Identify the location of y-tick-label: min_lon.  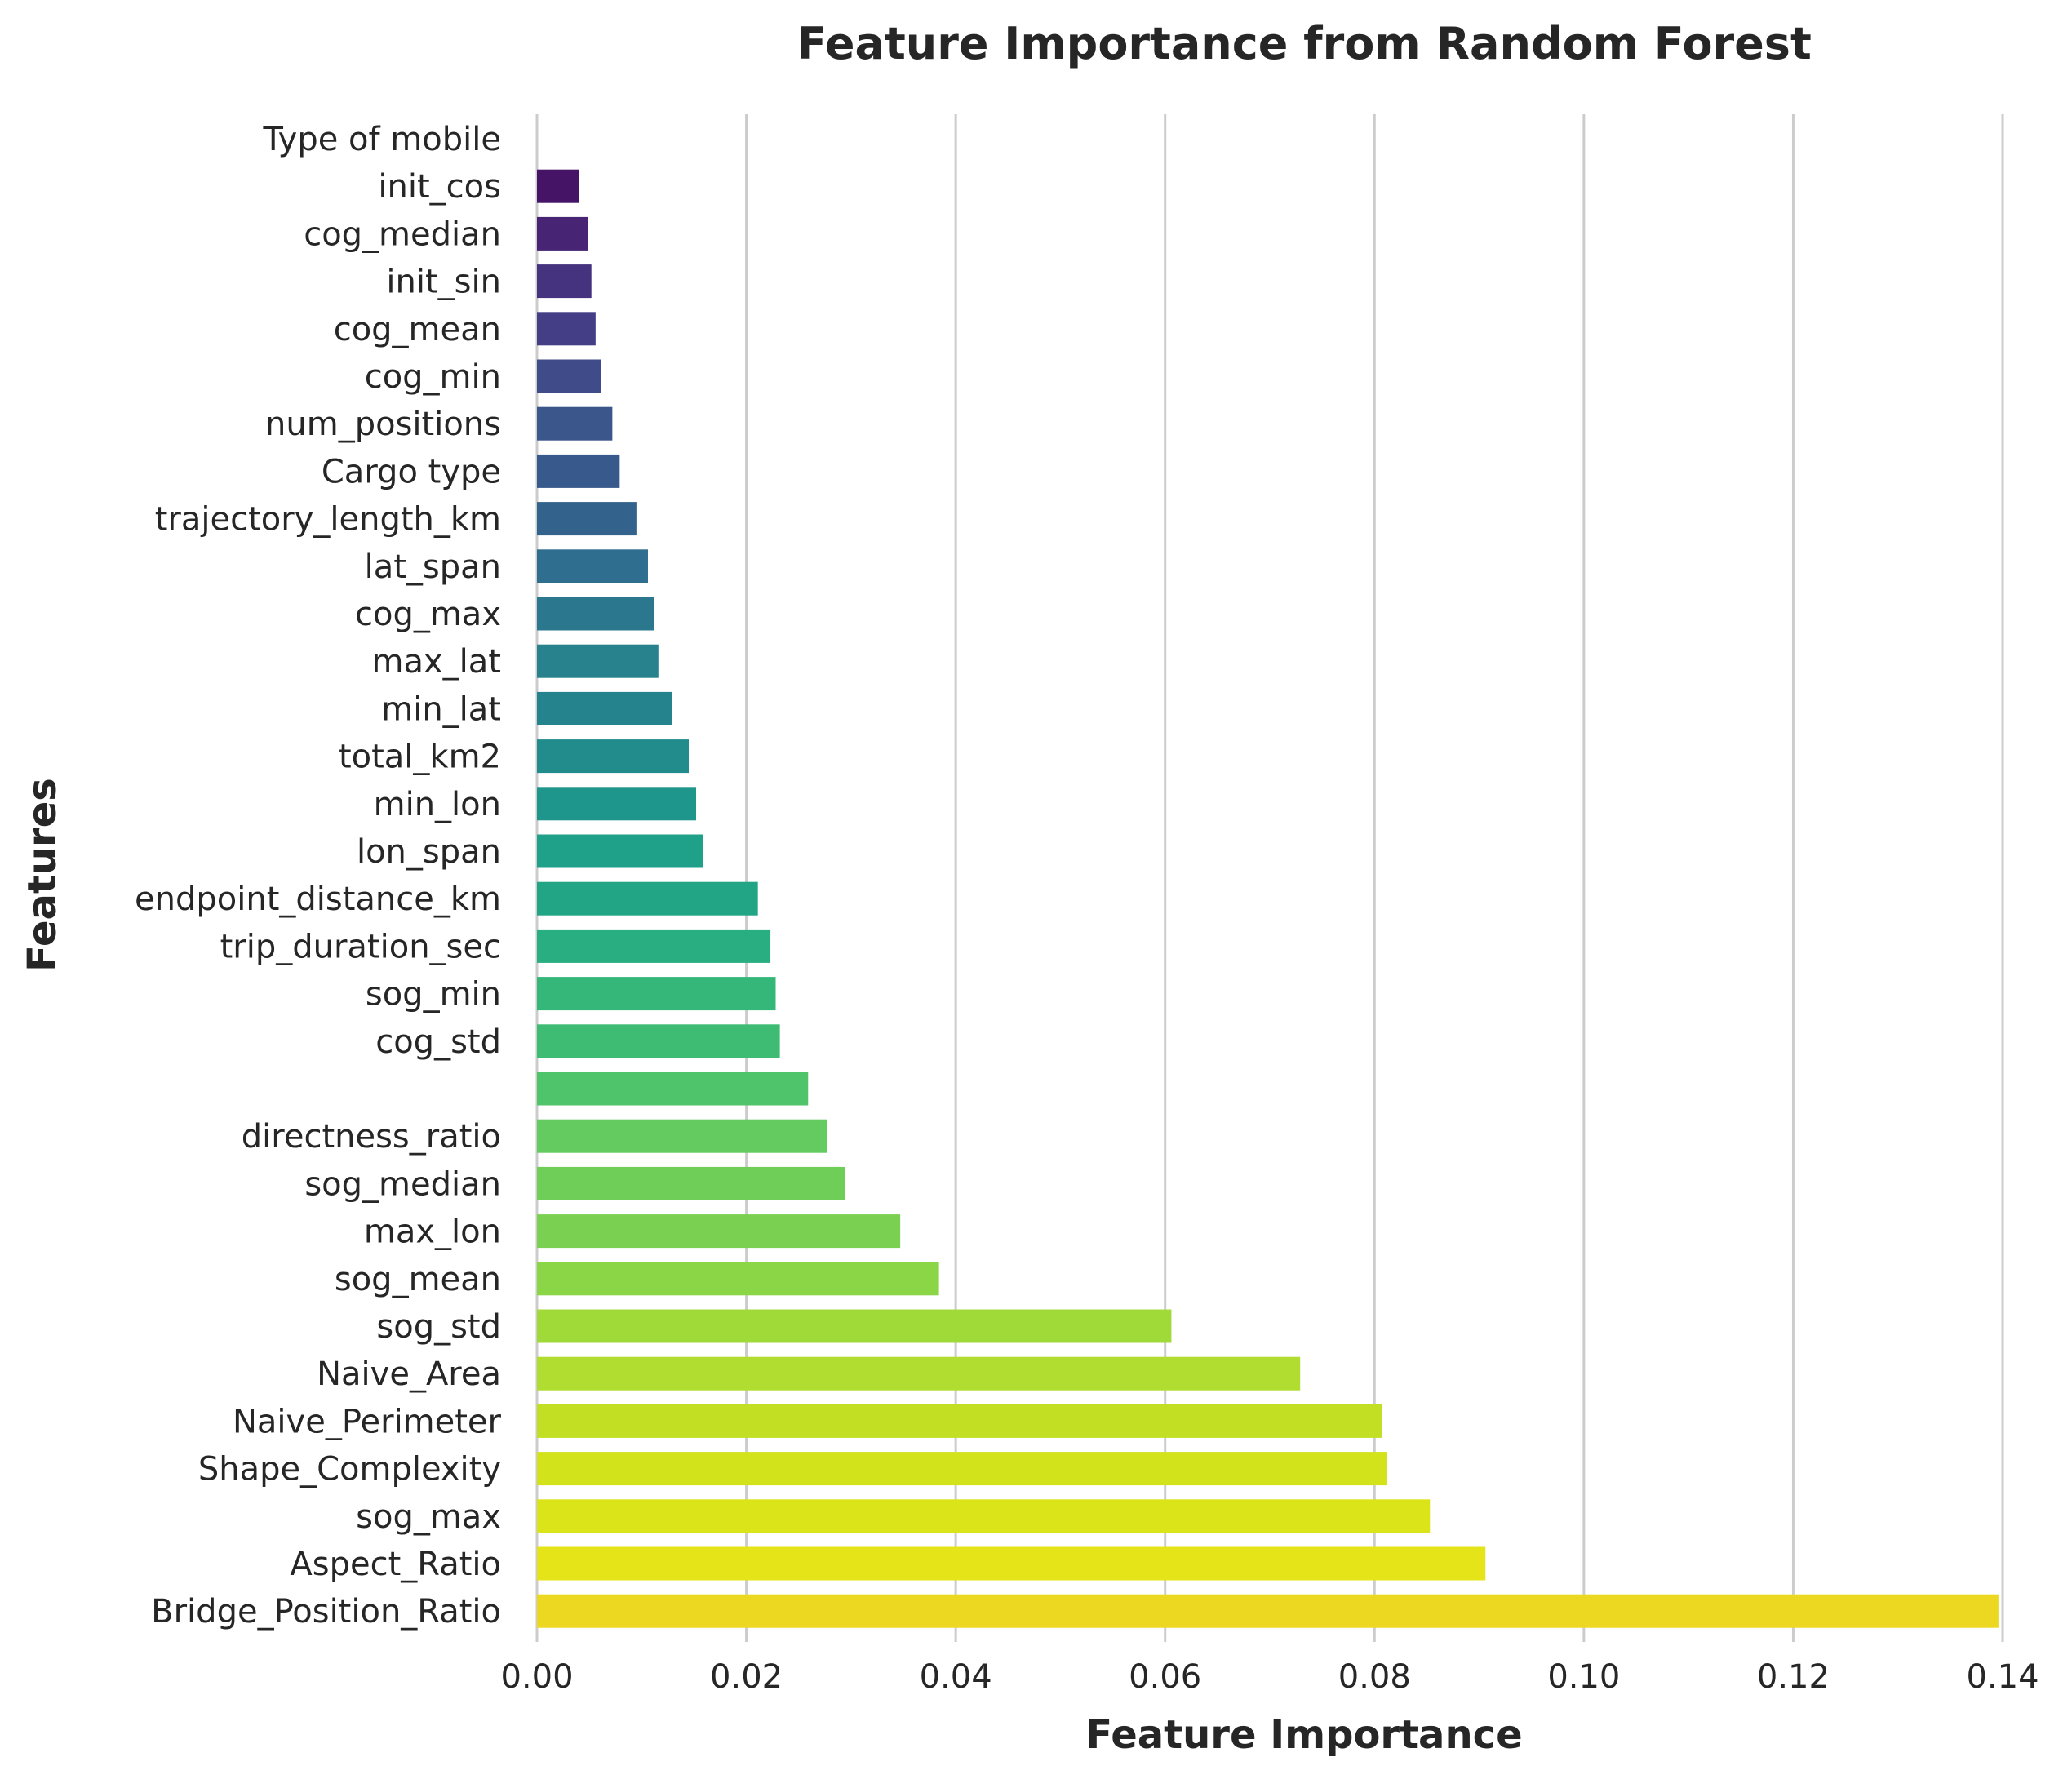
(438, 804).